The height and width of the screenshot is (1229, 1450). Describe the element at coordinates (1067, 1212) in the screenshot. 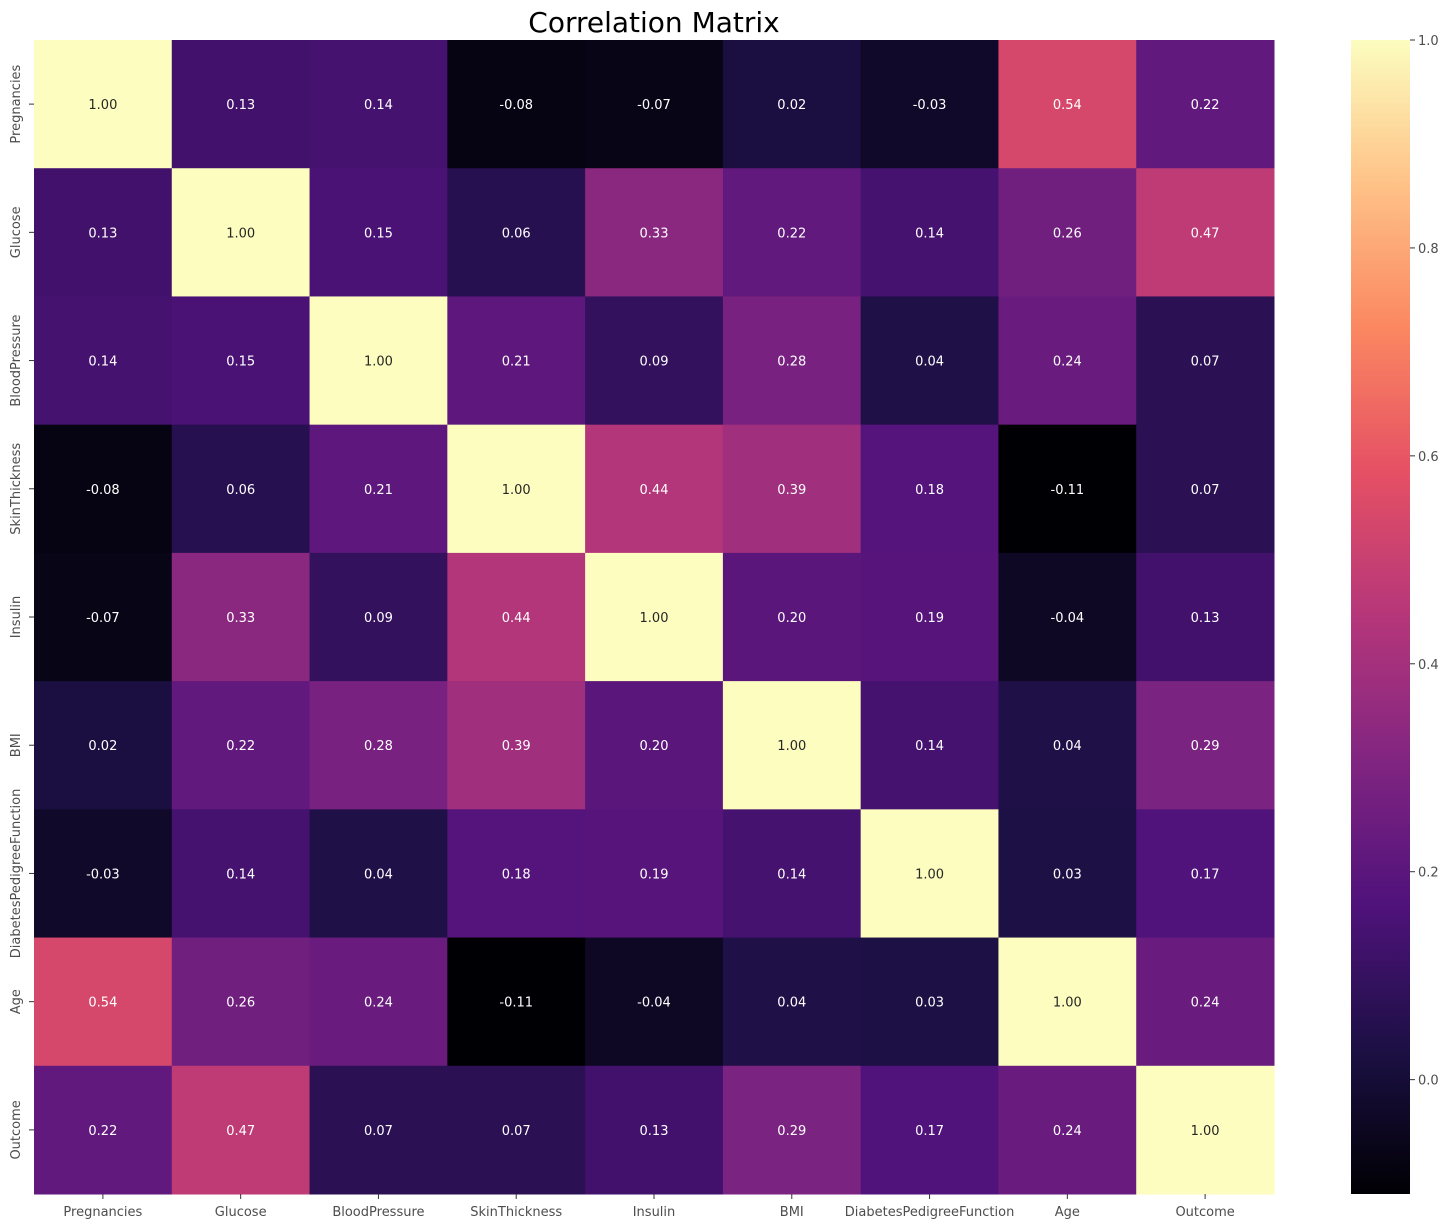

I see `x-tick-label: Age` at that location.